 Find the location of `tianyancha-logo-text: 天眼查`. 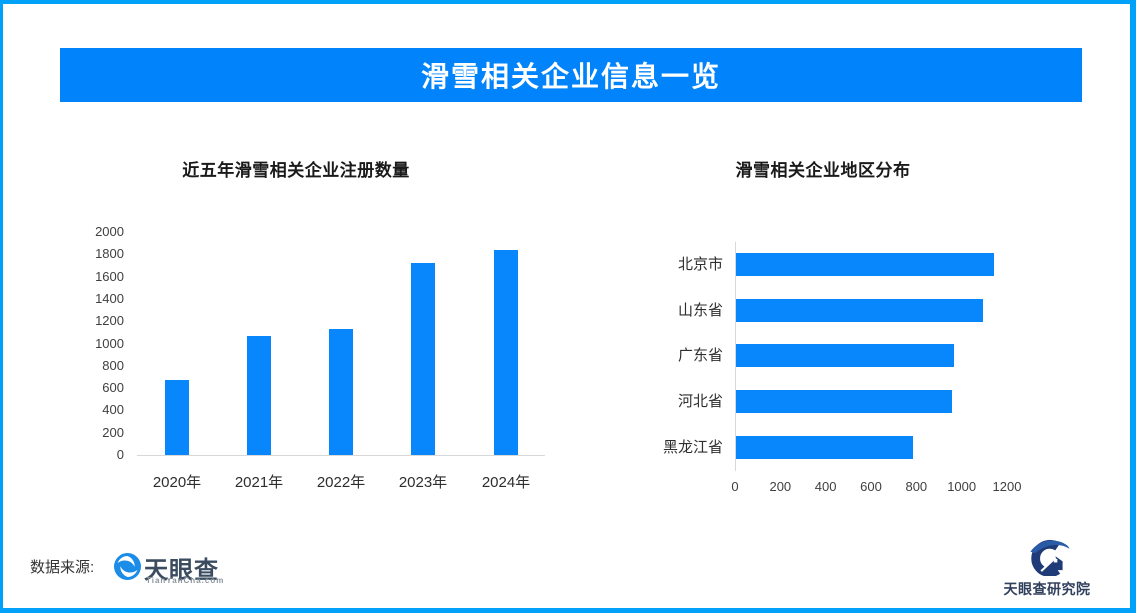

tianyancha-logo-text: 天眼查 is located at coordinates (181, 570).